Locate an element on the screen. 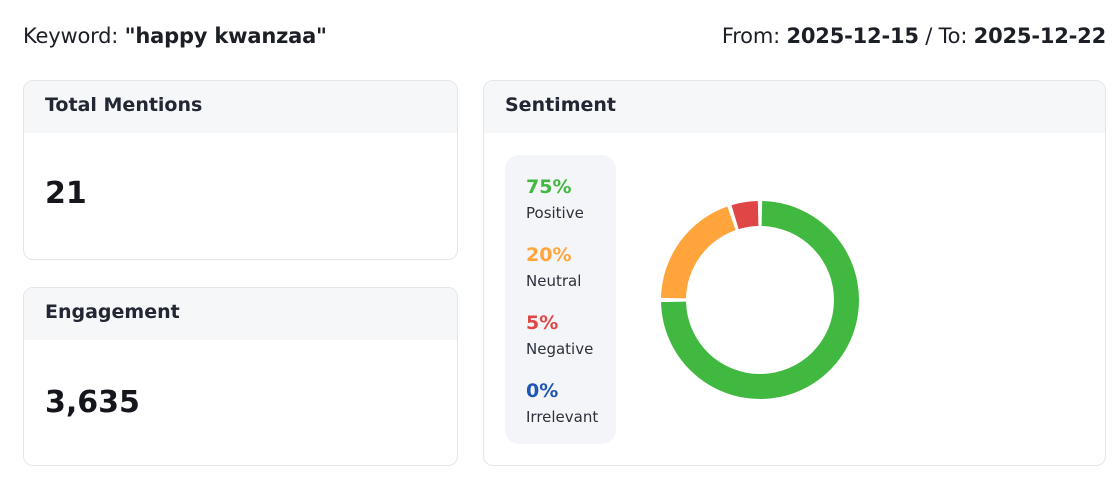 The width and height of the screenshot is (1120, 482). from-label: From: is located at coordinates (754, 36).